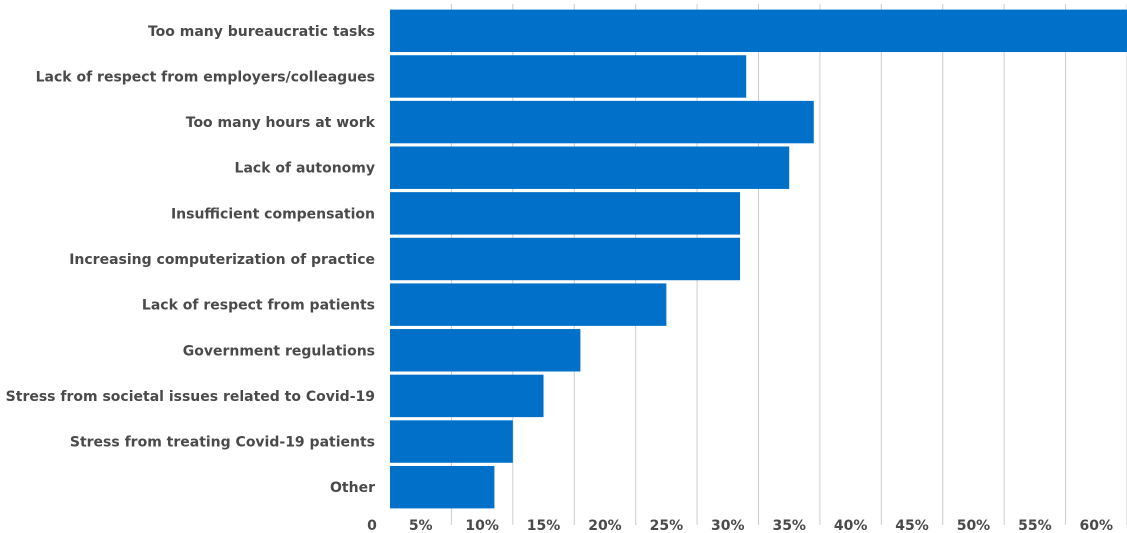 This screenshot has height=533, width=1127. I want to click on category-label: Too many hours at work, so click(281, 123).